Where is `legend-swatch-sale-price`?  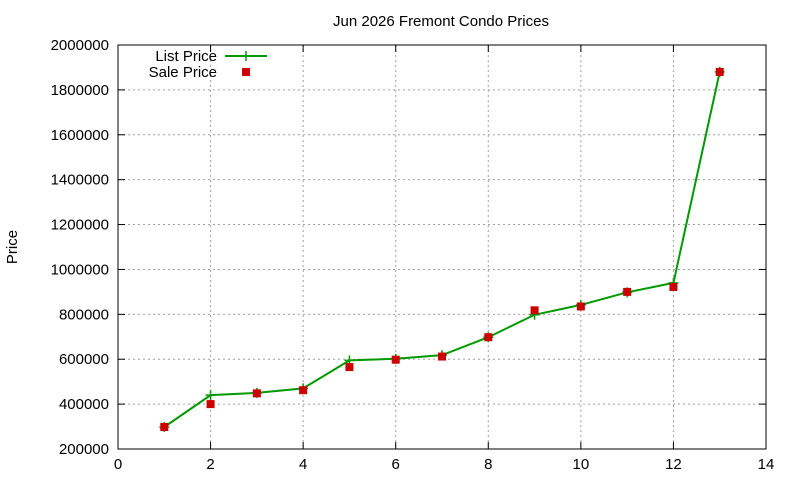
legend-swatch-sale-price is located at coordinates (246, 72).